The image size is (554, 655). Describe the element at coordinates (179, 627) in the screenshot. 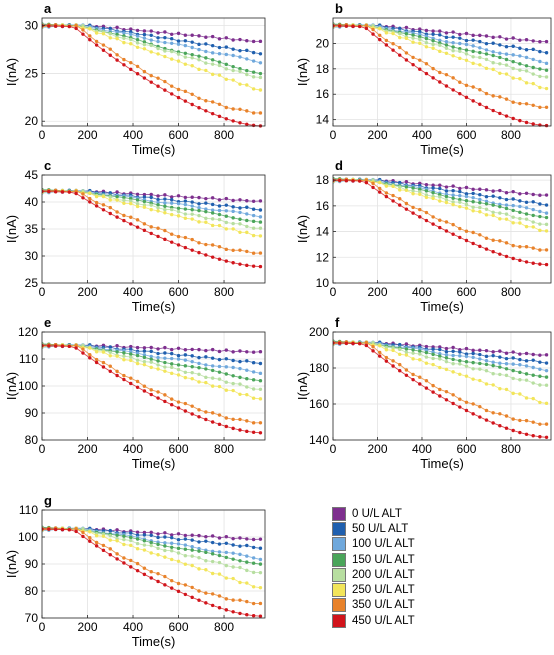

I see `x-tick-label: 600` at that location.